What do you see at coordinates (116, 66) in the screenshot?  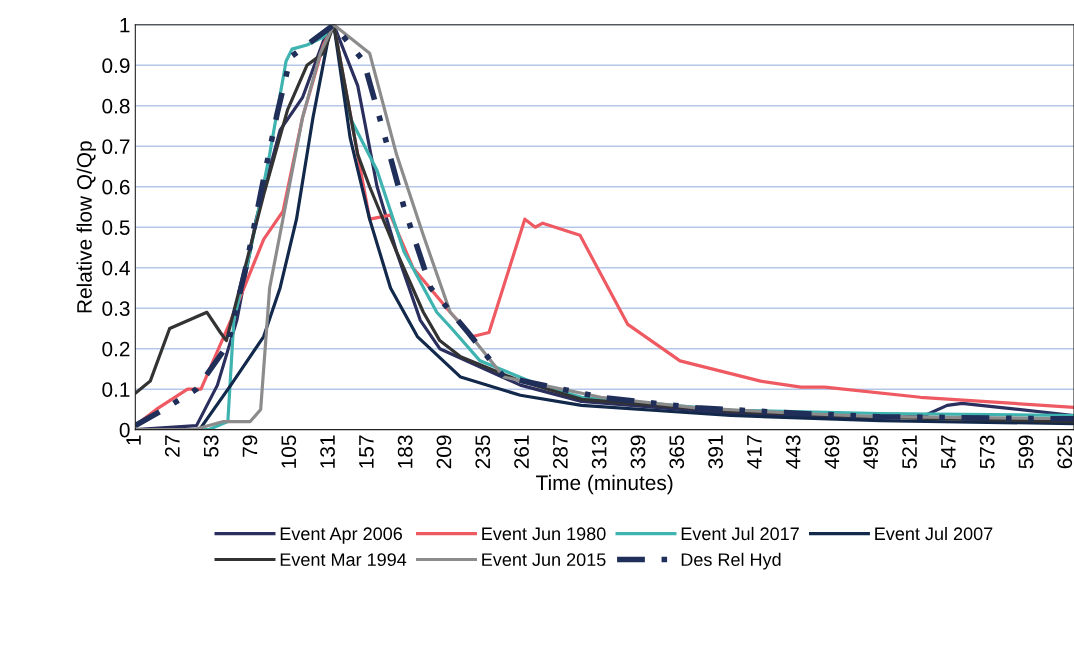 I see `y-tick-label: 0.9` at bounding box center [116, 66].